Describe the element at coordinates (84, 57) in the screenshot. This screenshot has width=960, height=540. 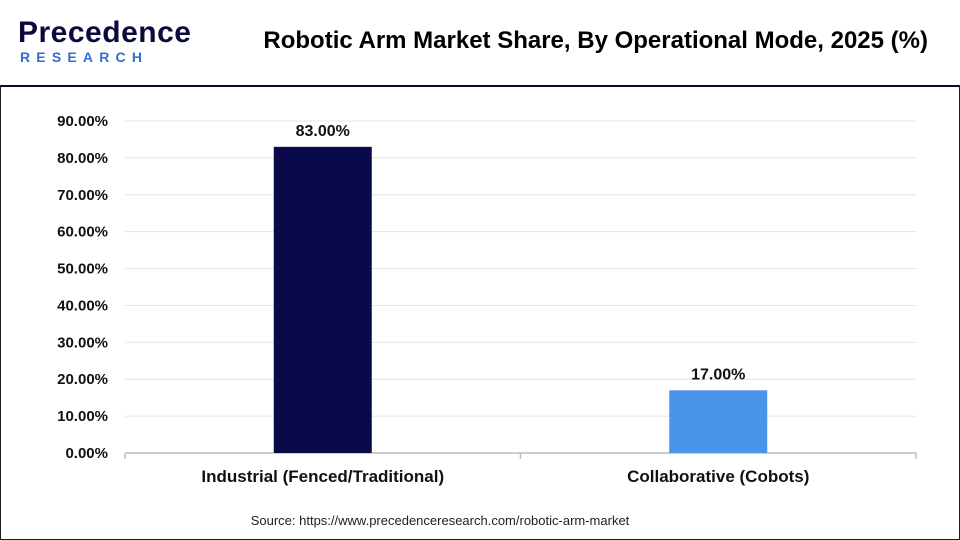
I see `logo-subtitle: RESEARCH` at that location.